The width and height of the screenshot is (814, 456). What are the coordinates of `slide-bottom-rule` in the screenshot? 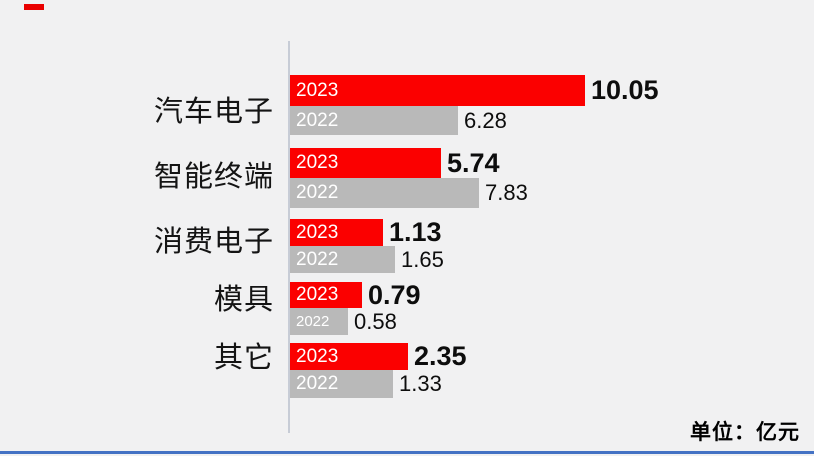 It's located at (407, 452).